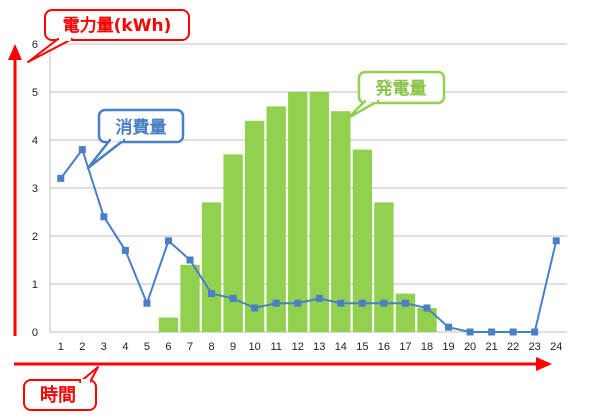 The image size is (615, 416). Describe the element at coordinates (82, 347) in the screenshot. I see `x-tick-label: 2` at that location.